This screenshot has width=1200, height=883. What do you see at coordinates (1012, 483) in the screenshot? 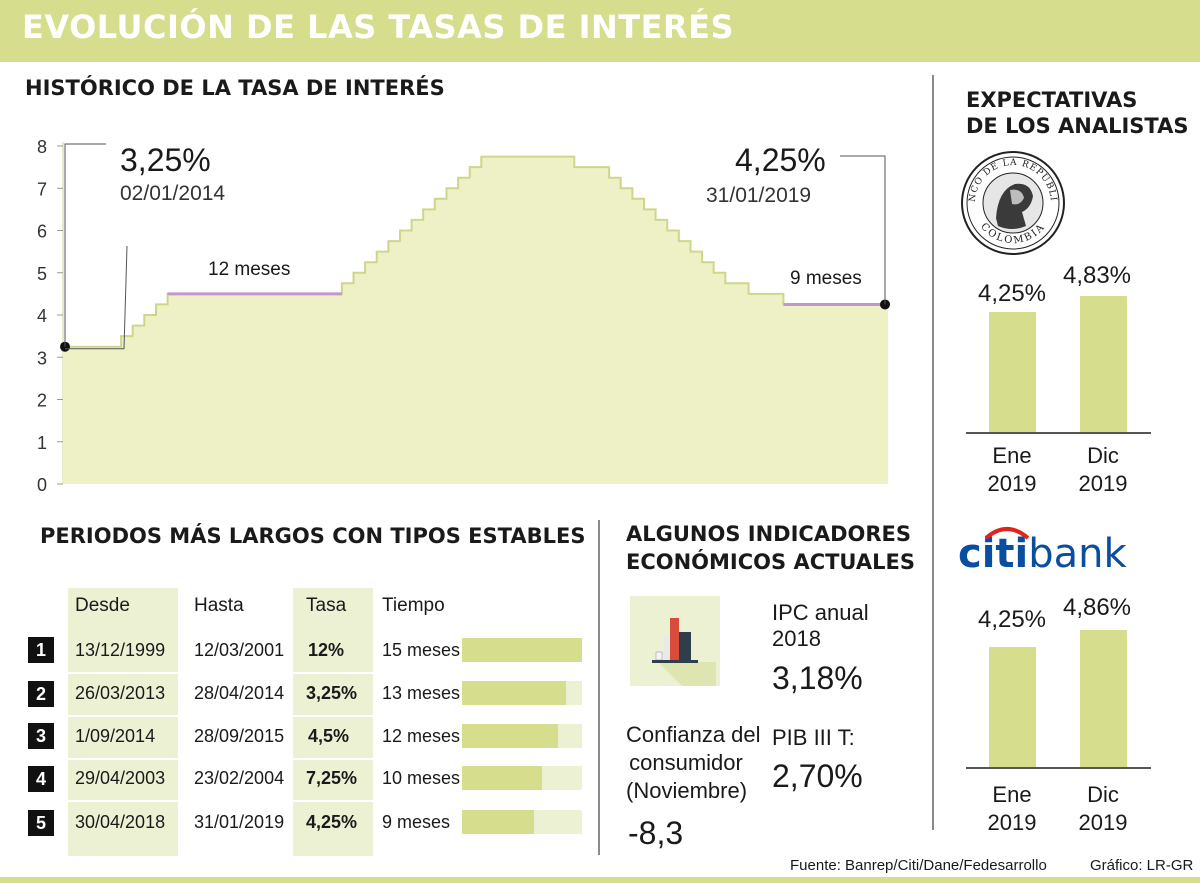
I see `banrep-period-ene-year: 2019` at bounding box center [1012, 483].